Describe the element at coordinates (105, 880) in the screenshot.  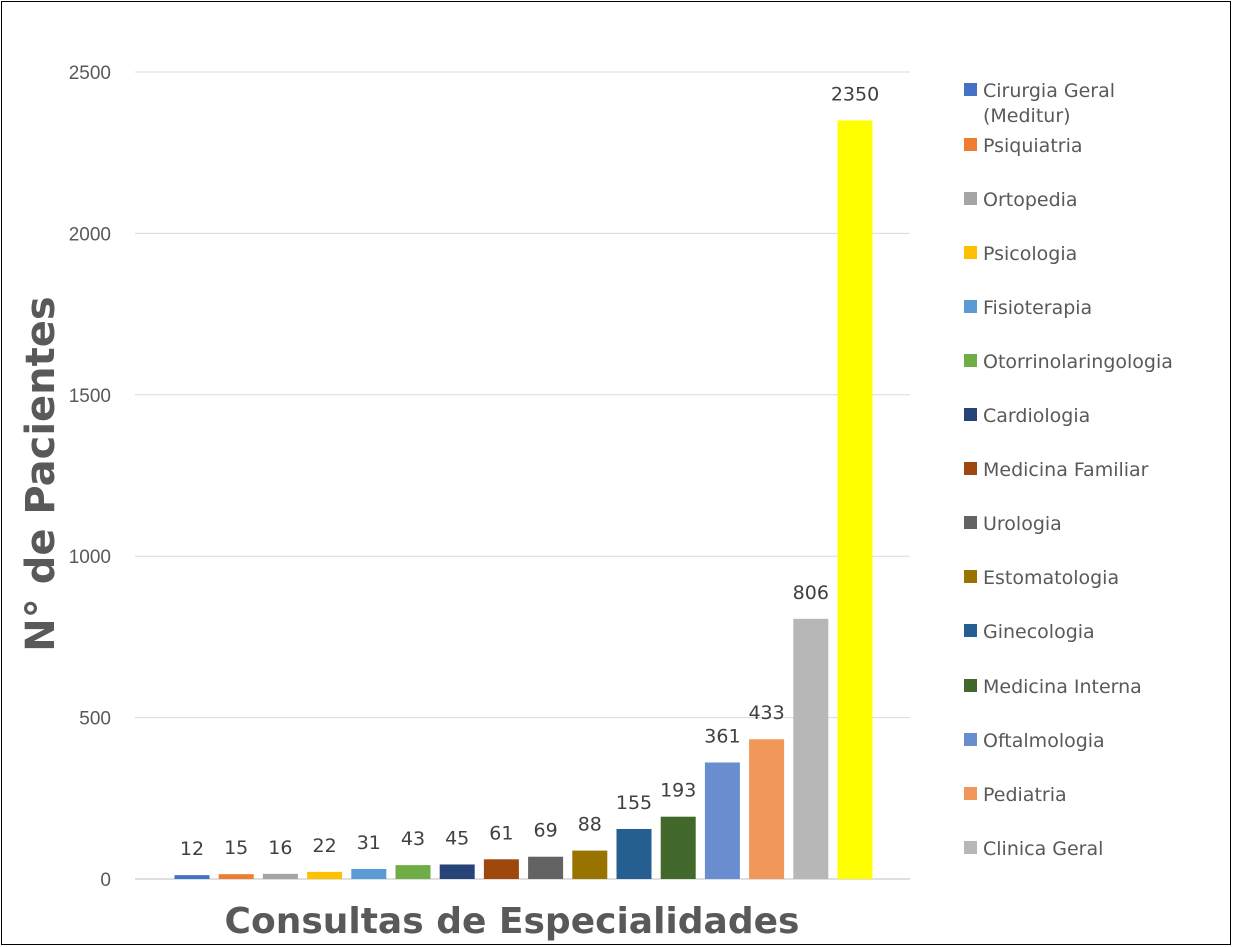
I see `y-tick-label: 0` at that location.